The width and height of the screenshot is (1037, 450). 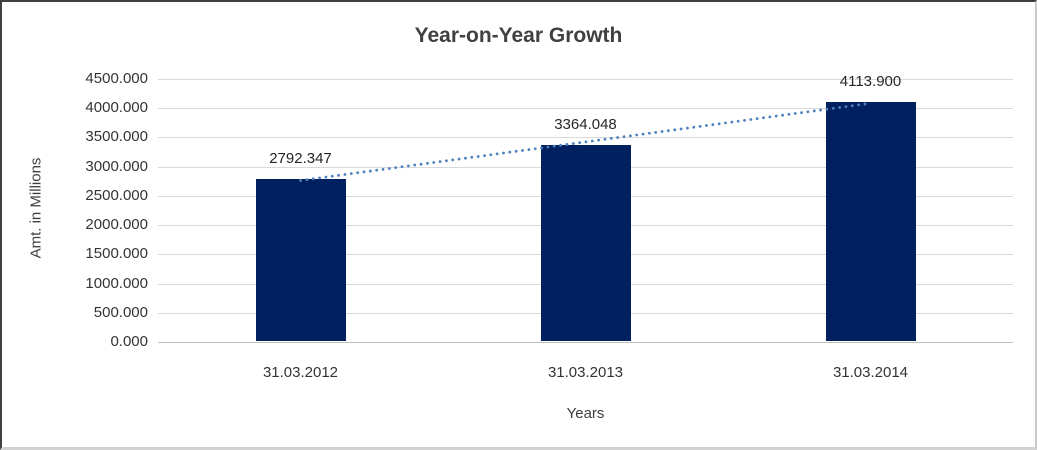 I want to click on y-tick-label: 1000.000, so click(x=116, y=283).